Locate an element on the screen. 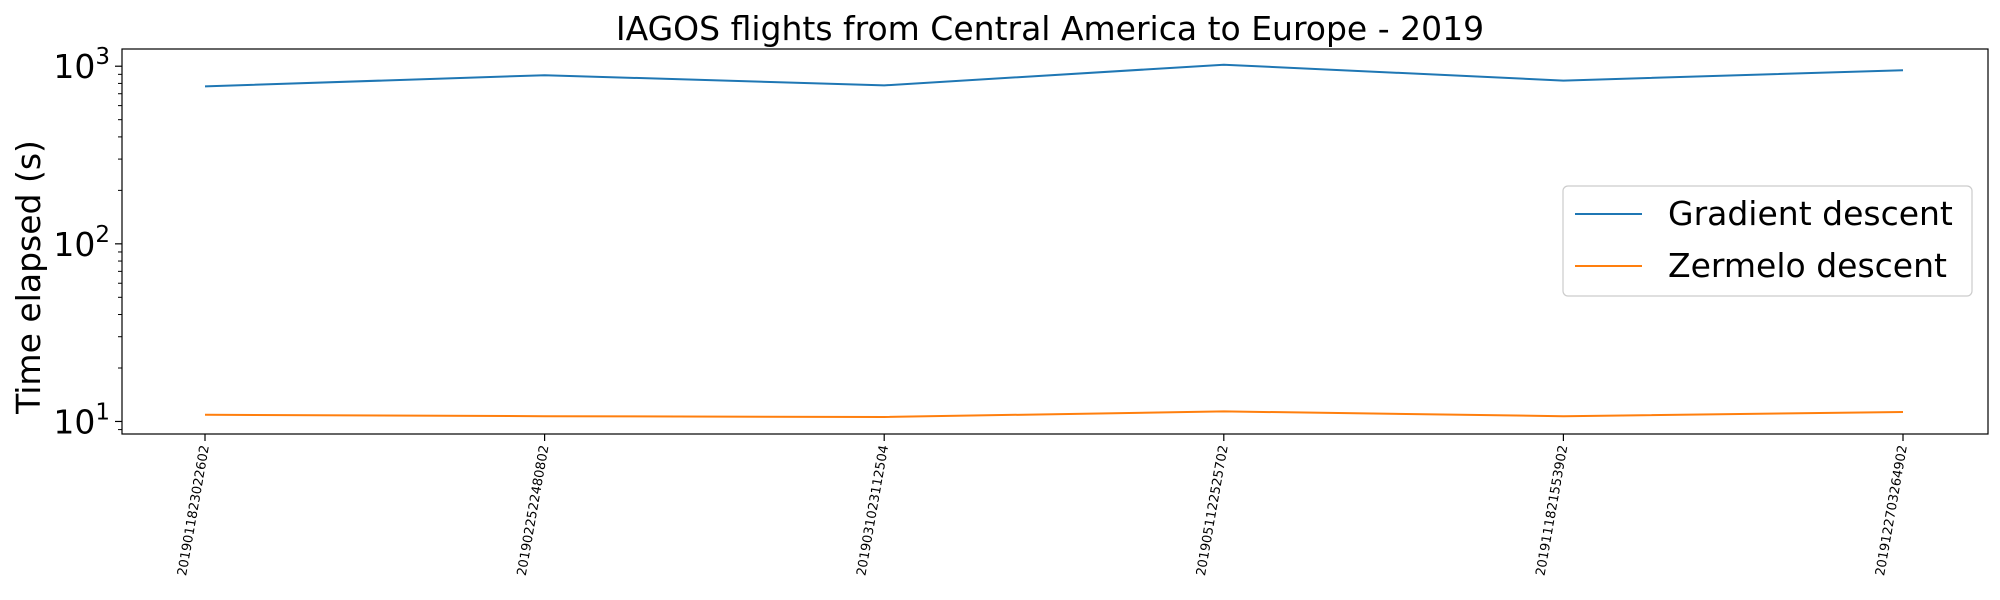  x-tick-label: 2019011823022602 is located at coordinates (194, 510).